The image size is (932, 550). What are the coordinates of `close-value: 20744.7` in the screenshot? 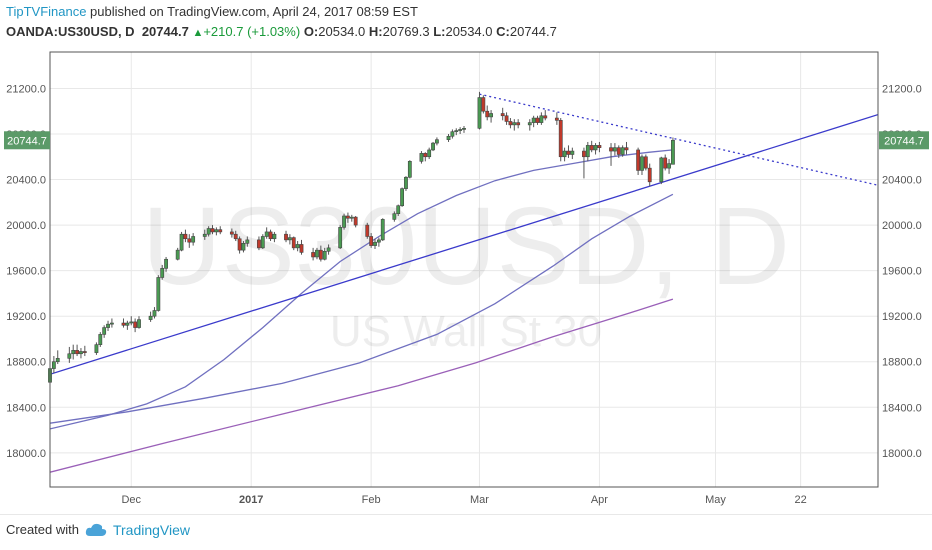 It's located at (533, 31).